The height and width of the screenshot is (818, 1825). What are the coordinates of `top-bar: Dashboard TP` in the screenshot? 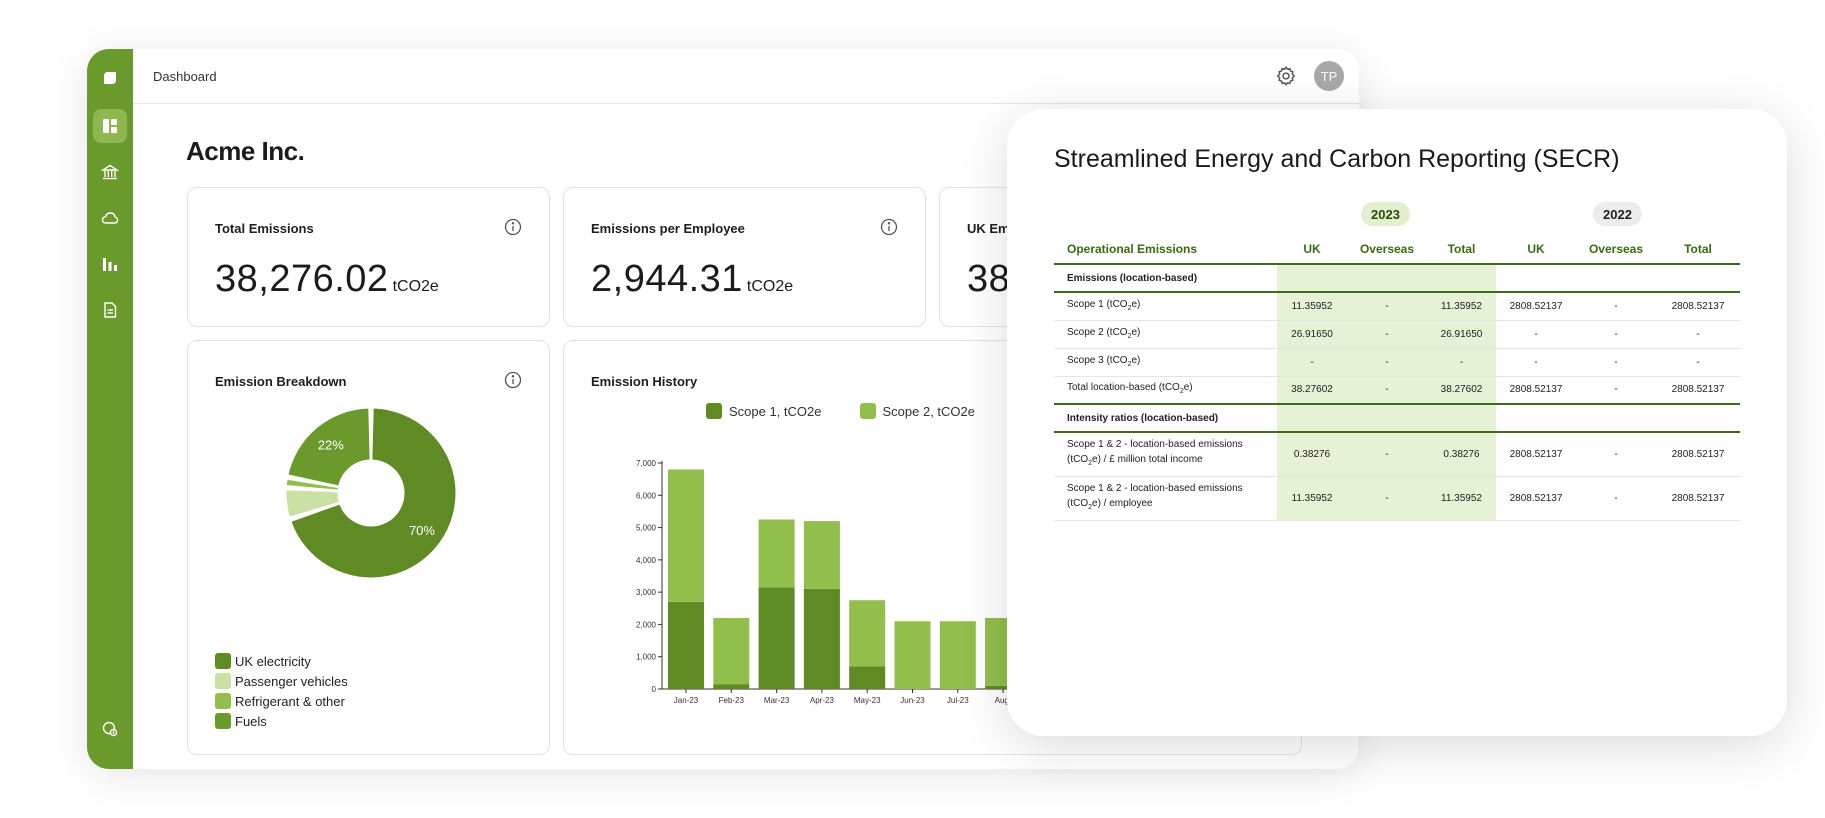 It's located at (746, 76).